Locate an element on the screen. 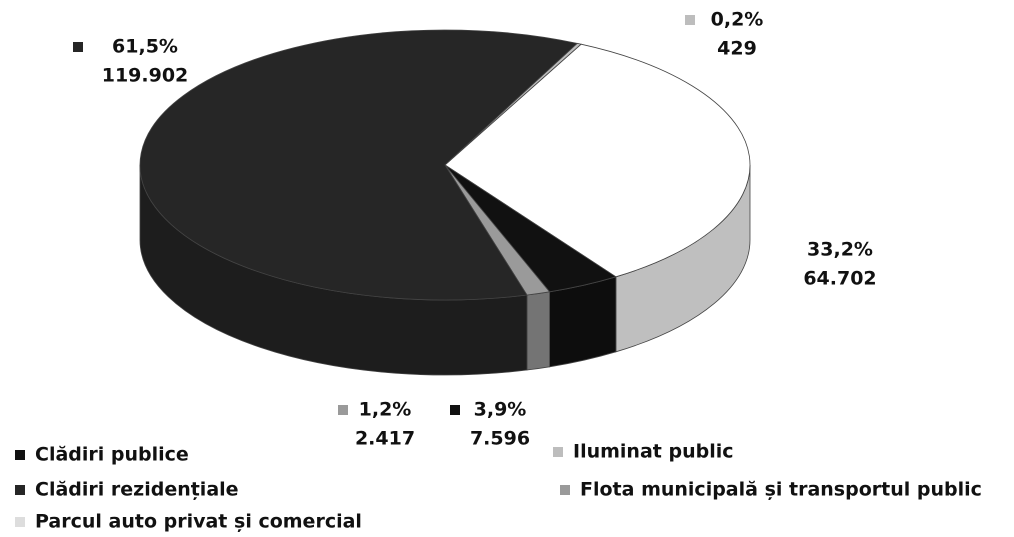 Image resolution: width=1014 pixels, height=537 pixels. legend-label: Clădiri publice is located at coordinates (112, 455).